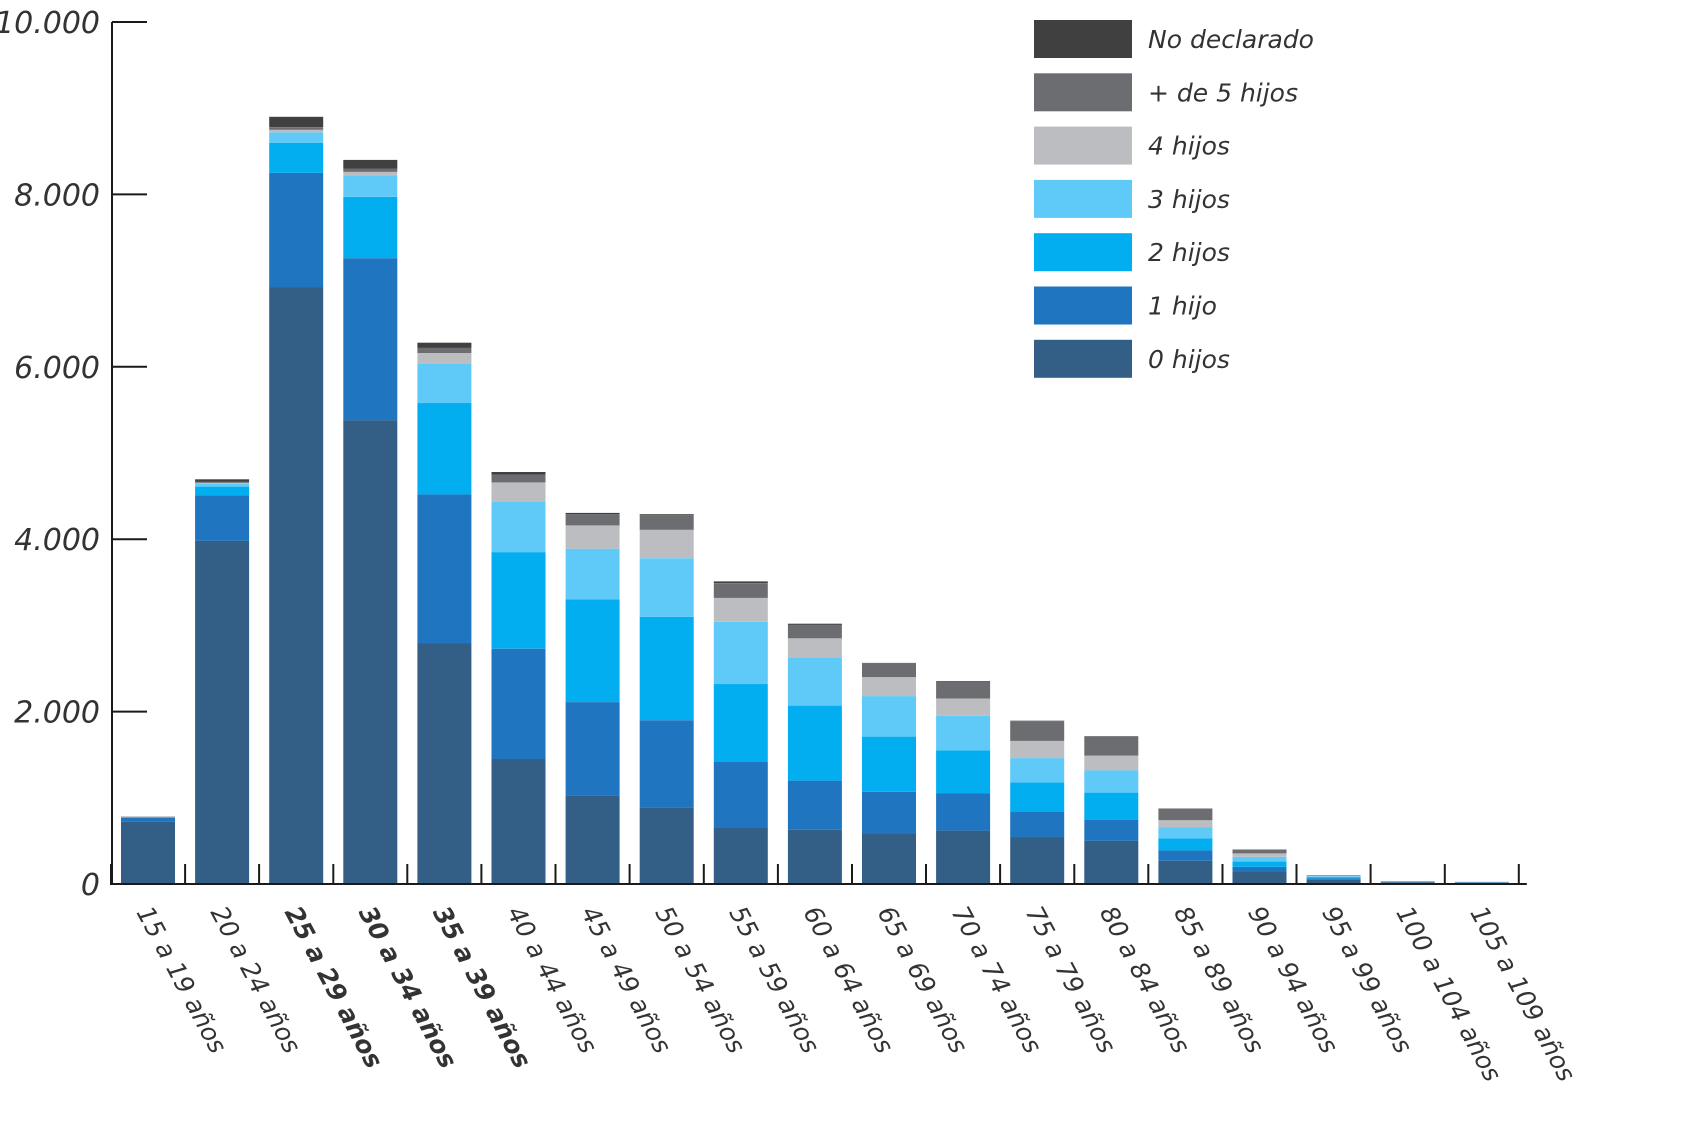  Describe the element at coordinates (370, 186) in the screenshot. I see `bar-30-a-34-años-3-hijos` at that location.